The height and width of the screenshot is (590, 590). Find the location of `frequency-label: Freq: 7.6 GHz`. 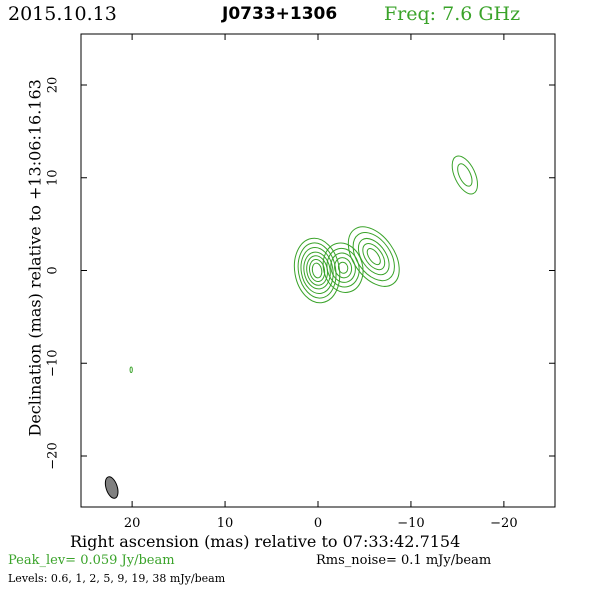

frequency-label: Freq: 7.6 GHz is located at coordinates (452, 14).